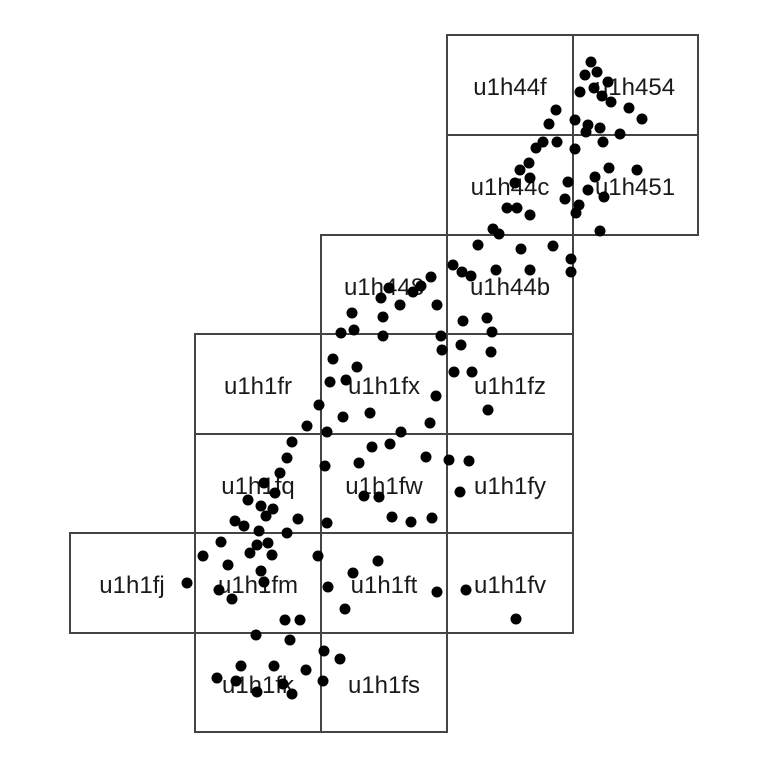 This screenshot has width=768, height=768. What do you see at coordinates (510, 483) in the screenshot?
I see `cell-u1h1fy: u1h1fy` at bounding box center [510, 483].